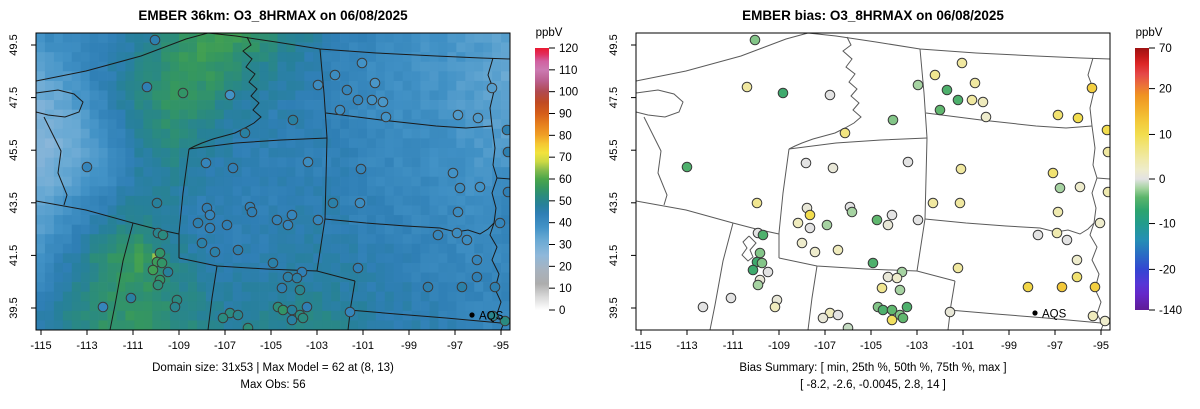 The width and height of the screenshot is (1200, 409). What do you see at coordinates (351, 305) in the screenshot?
I see `border-co-east` at bounding box center [351, 305].